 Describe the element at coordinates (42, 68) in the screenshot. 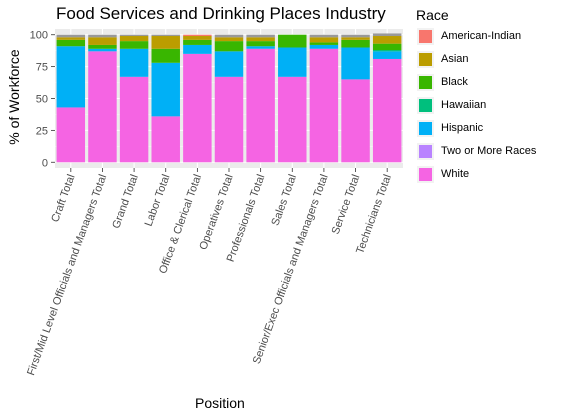

I see `y-tick-label: 75` at that location.